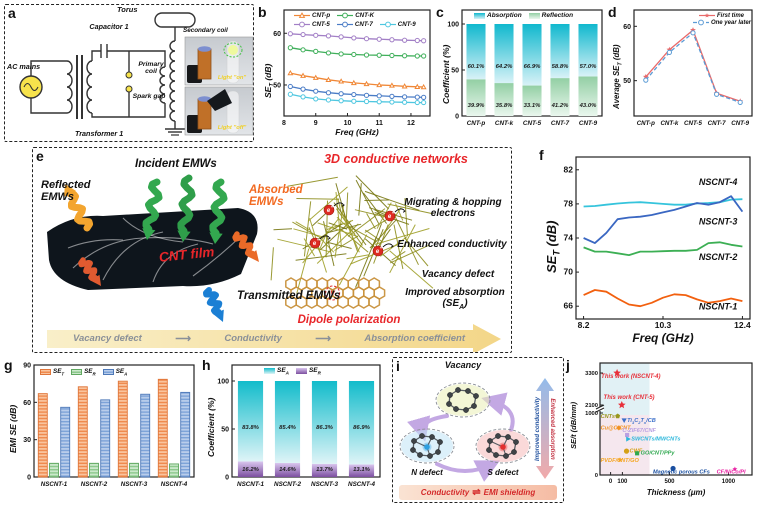 The image size is (762, 507). What do you see at coordinates (206, 365) in the screenshot?
I see `panel-letter-h: h` at bounding box center [206, 365].